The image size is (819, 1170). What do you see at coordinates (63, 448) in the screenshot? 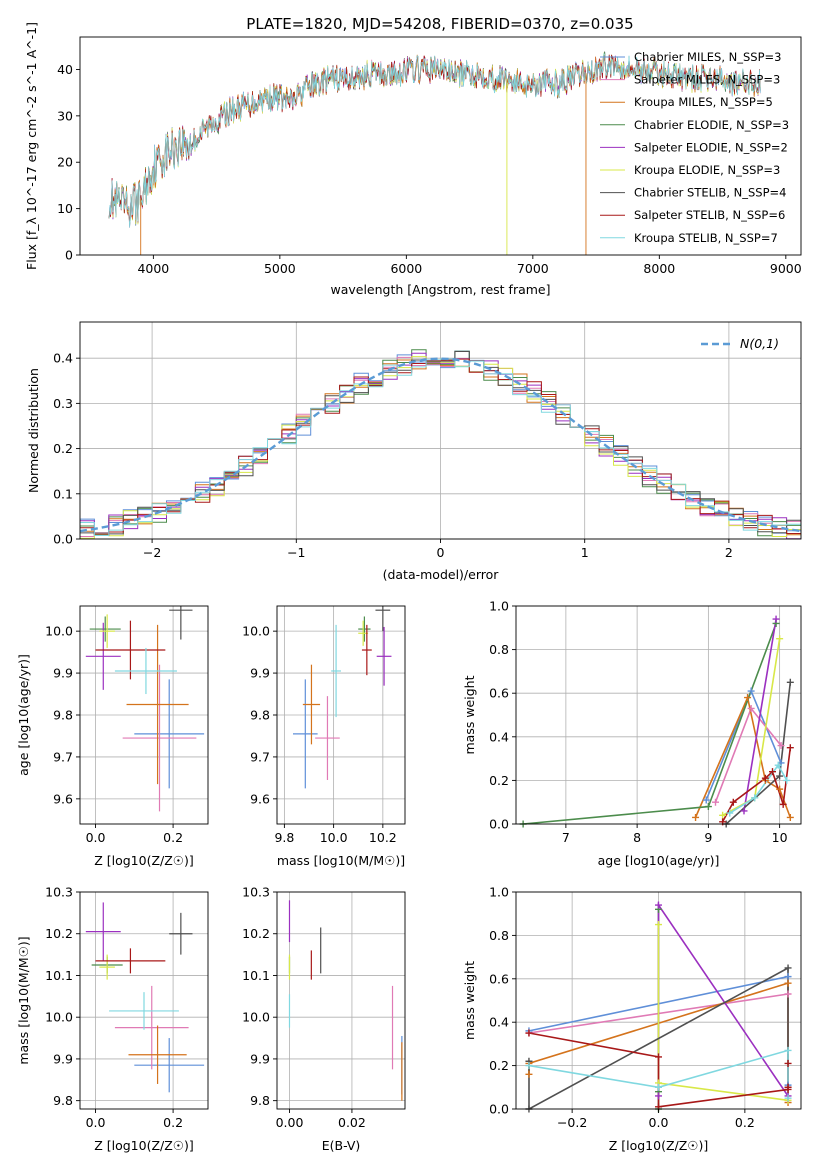
I see `y-tick-label: 0.2` at bounding box center [63, 448].